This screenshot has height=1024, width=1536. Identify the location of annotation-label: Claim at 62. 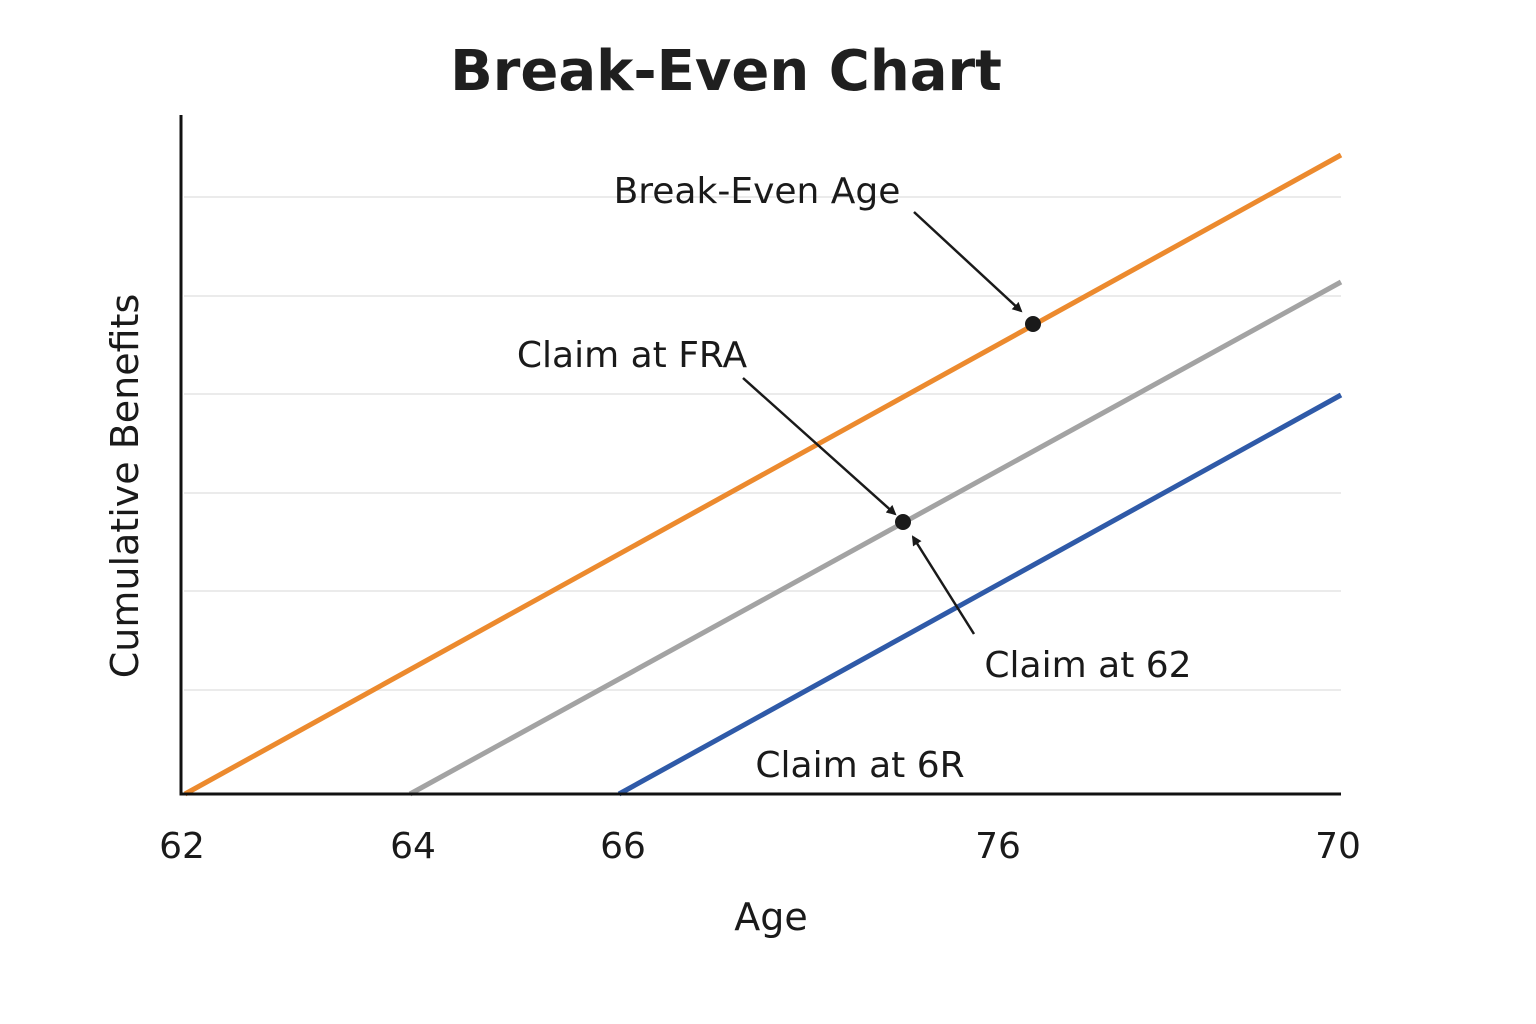
(1087, 665).